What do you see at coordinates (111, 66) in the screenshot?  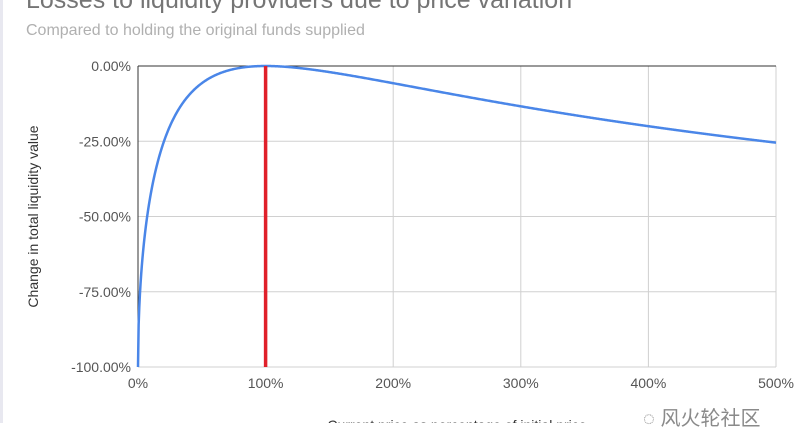 I see `y-tick-label: 0.00%` at bounding box center [111, 66].